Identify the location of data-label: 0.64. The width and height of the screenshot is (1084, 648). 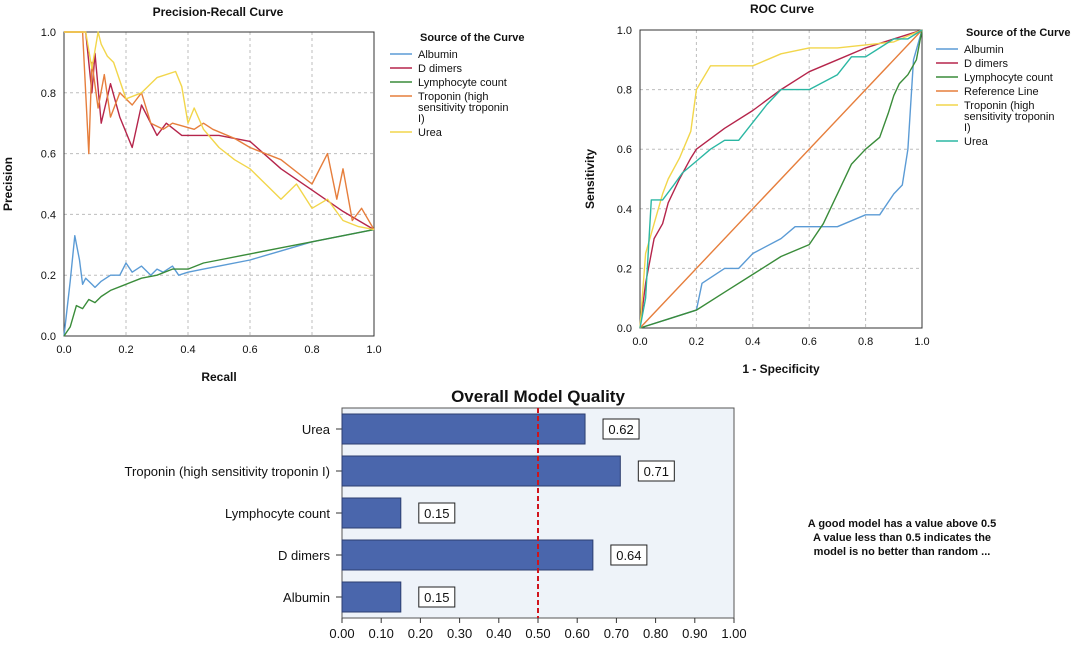
(628, 555).